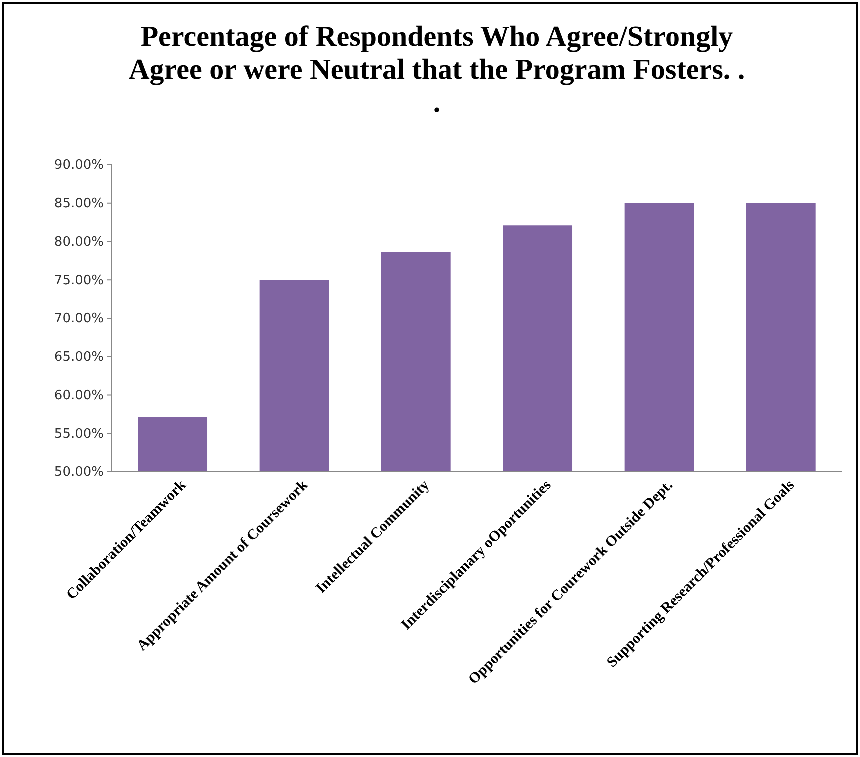 This screenshot has height=757, width=860. Describe the element at coordinates (79, 242) in the screenshot. I see `y-tick-label: 80.00%` at that location.